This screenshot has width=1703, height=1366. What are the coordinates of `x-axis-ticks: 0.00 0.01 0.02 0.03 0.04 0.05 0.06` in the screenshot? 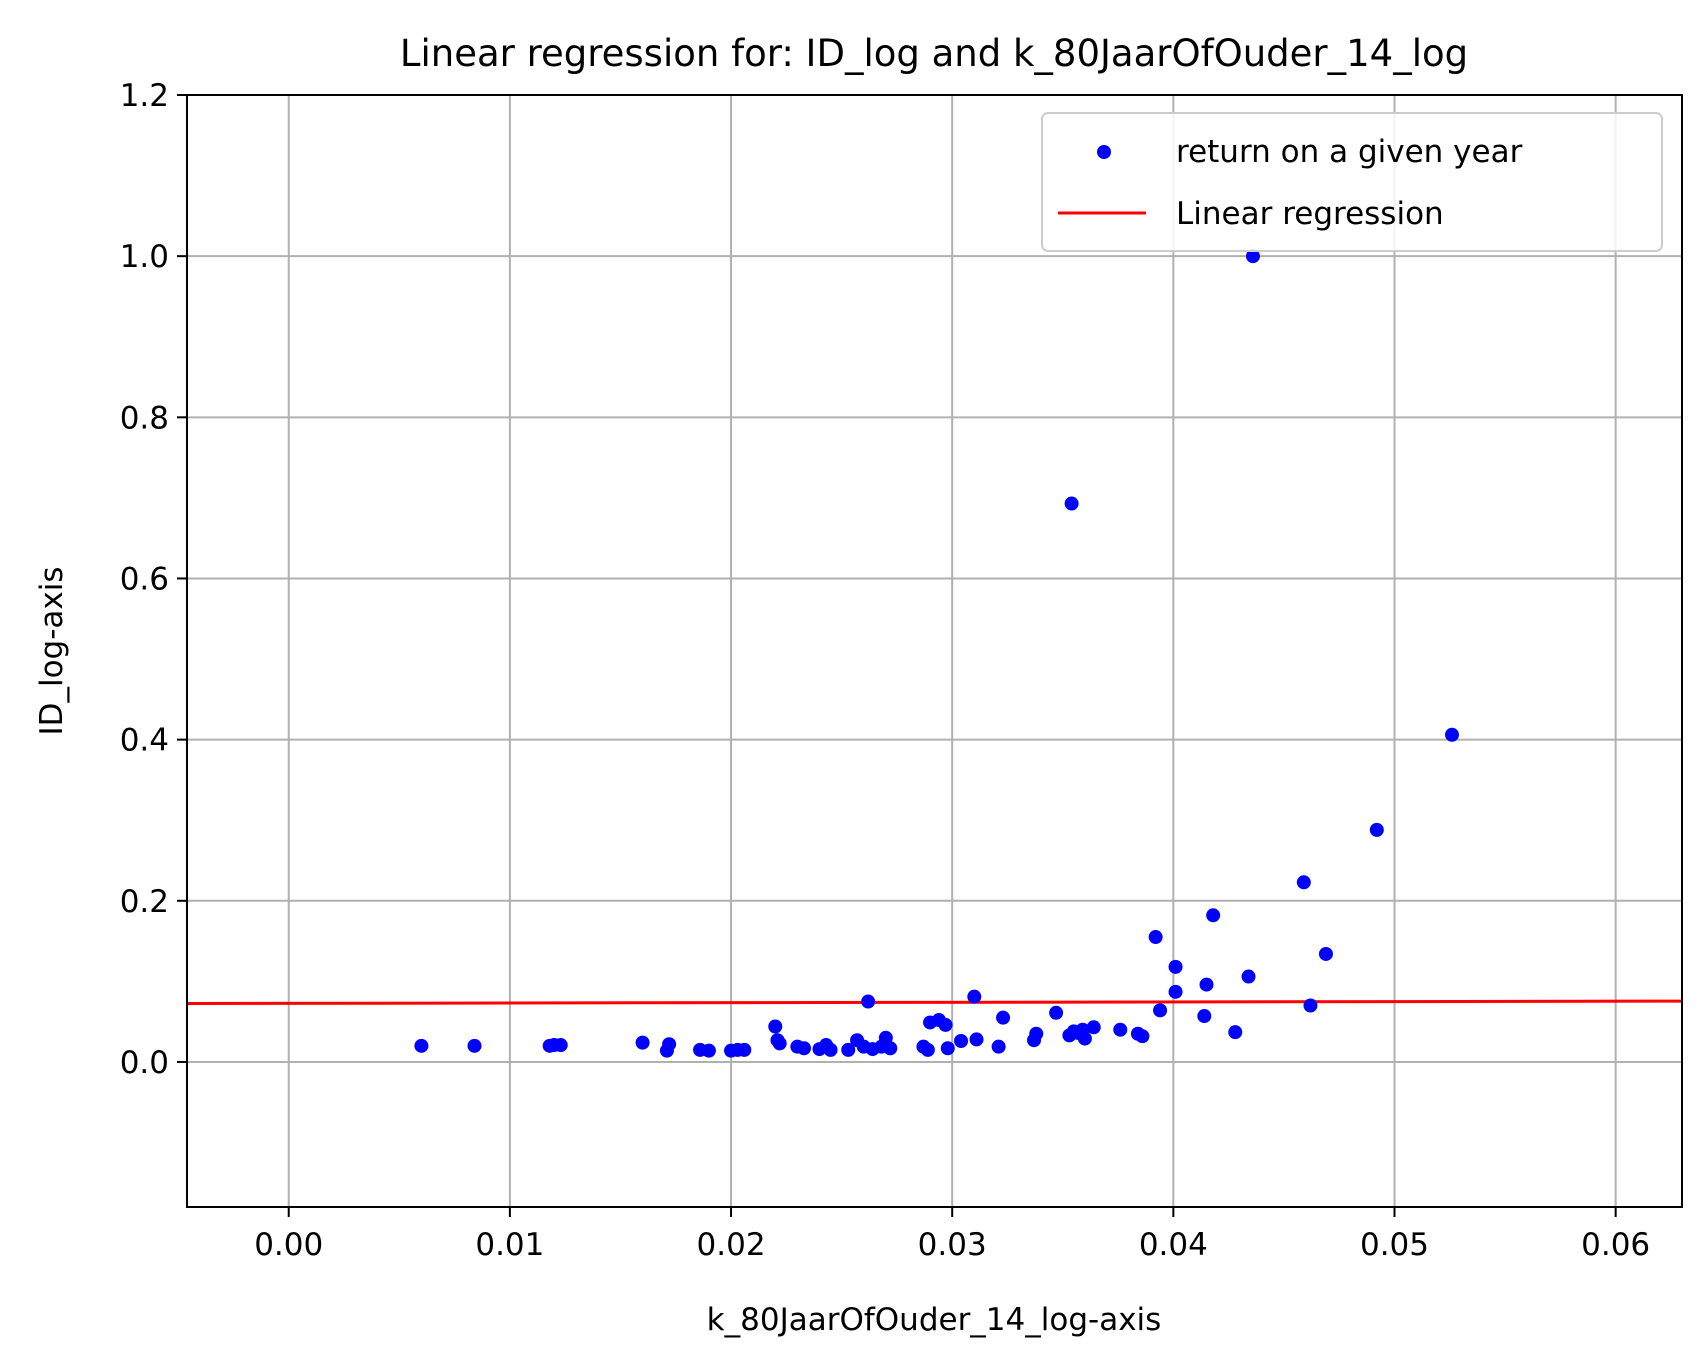 It's located at (952, 1235).